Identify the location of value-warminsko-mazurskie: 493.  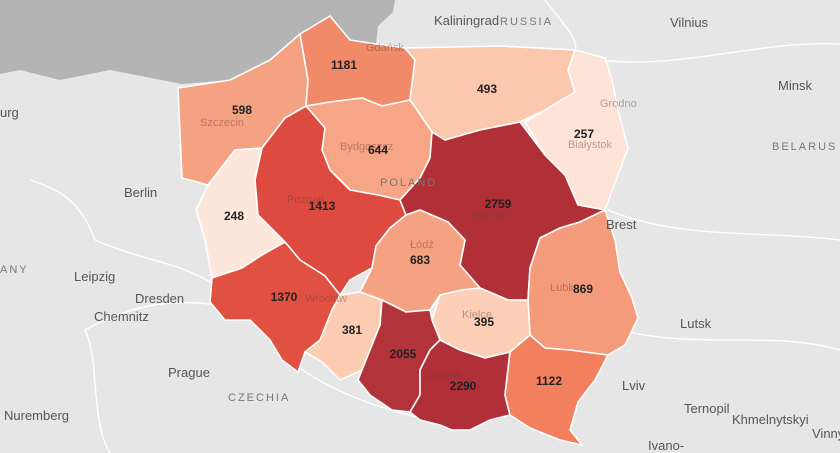
(487, 89).